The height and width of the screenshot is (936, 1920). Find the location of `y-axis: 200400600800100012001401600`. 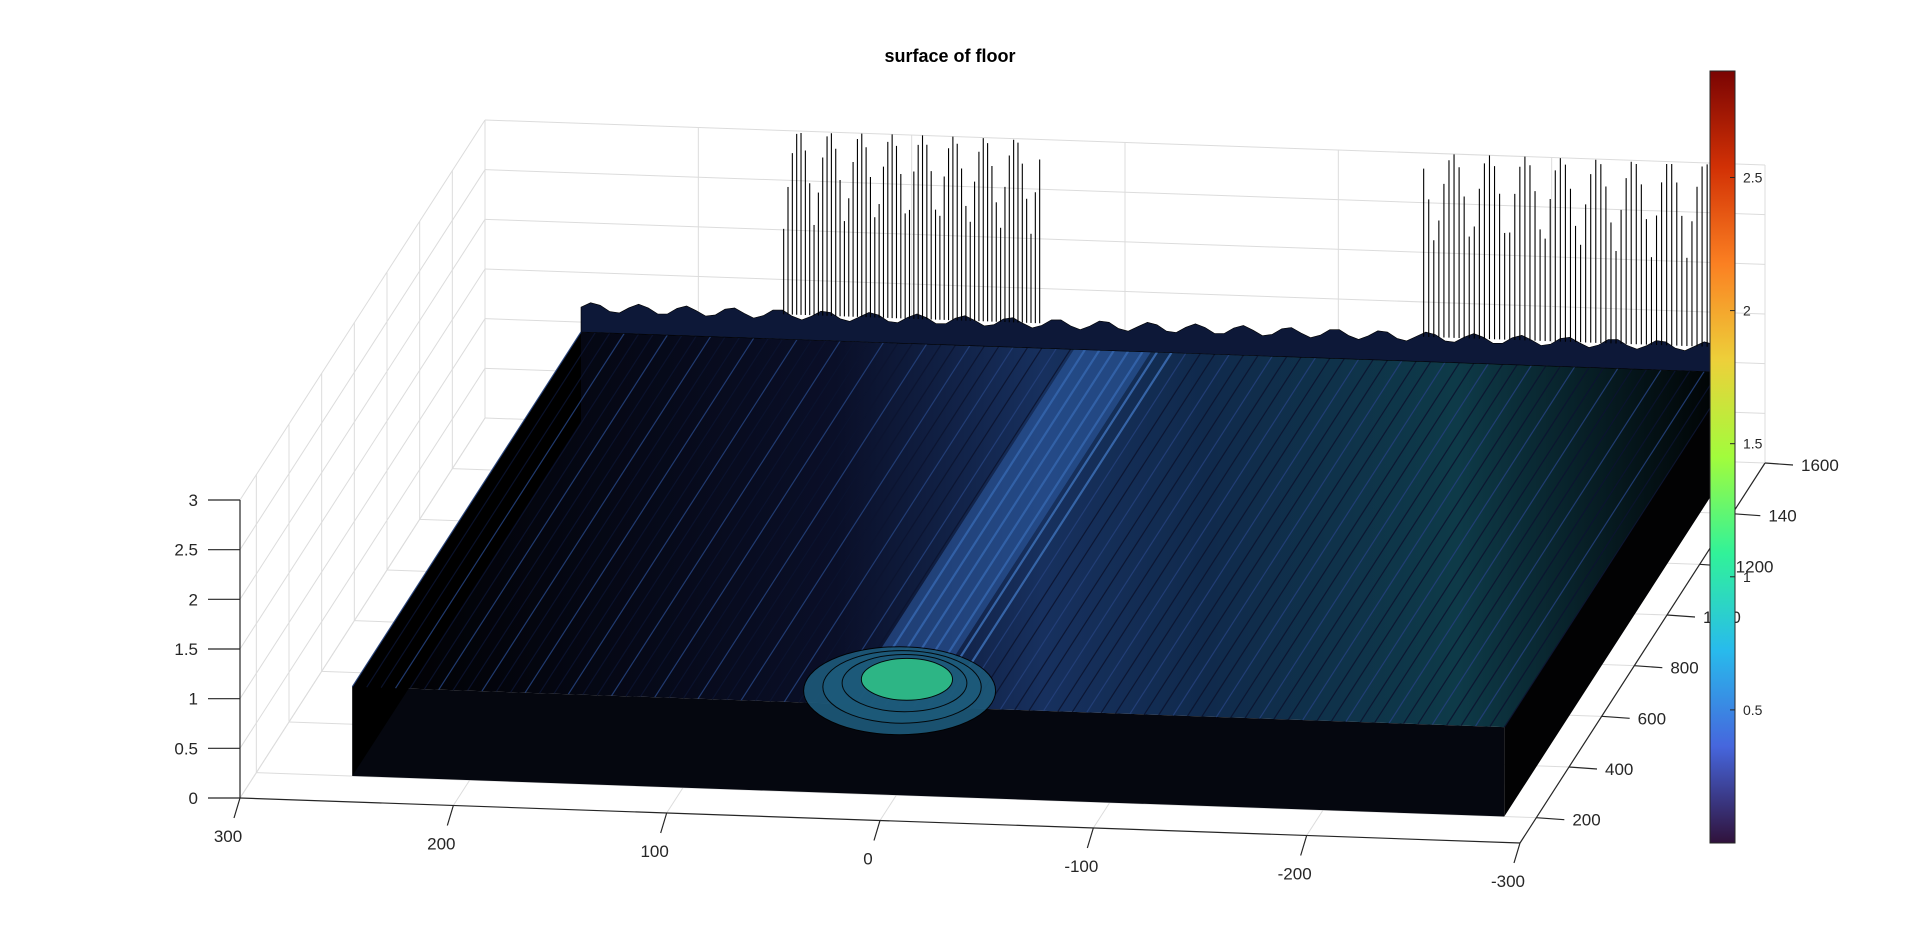

y-axis: 200400600800100012001401600 is located at coordinates (1679, 650).